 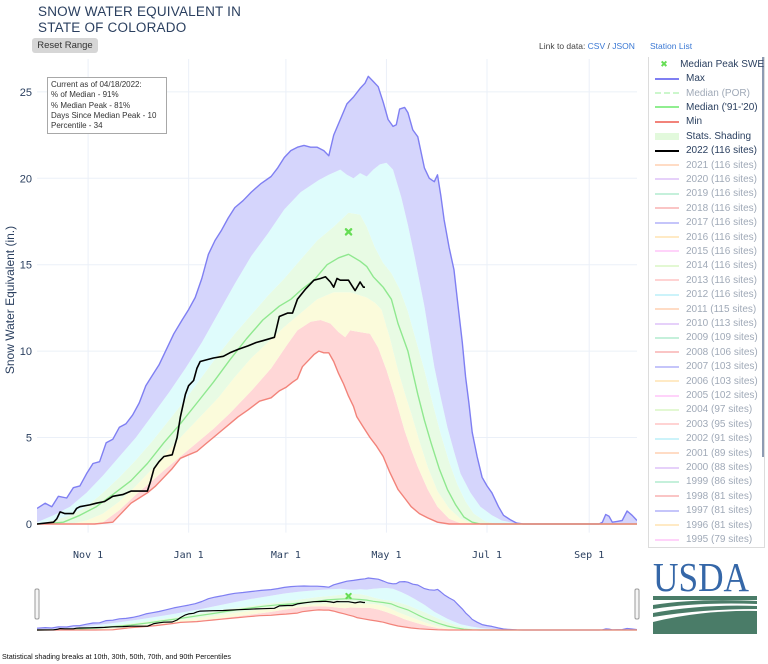 I want to click on legend-label: 2021 (116 sites), so click(x=721, y=165).